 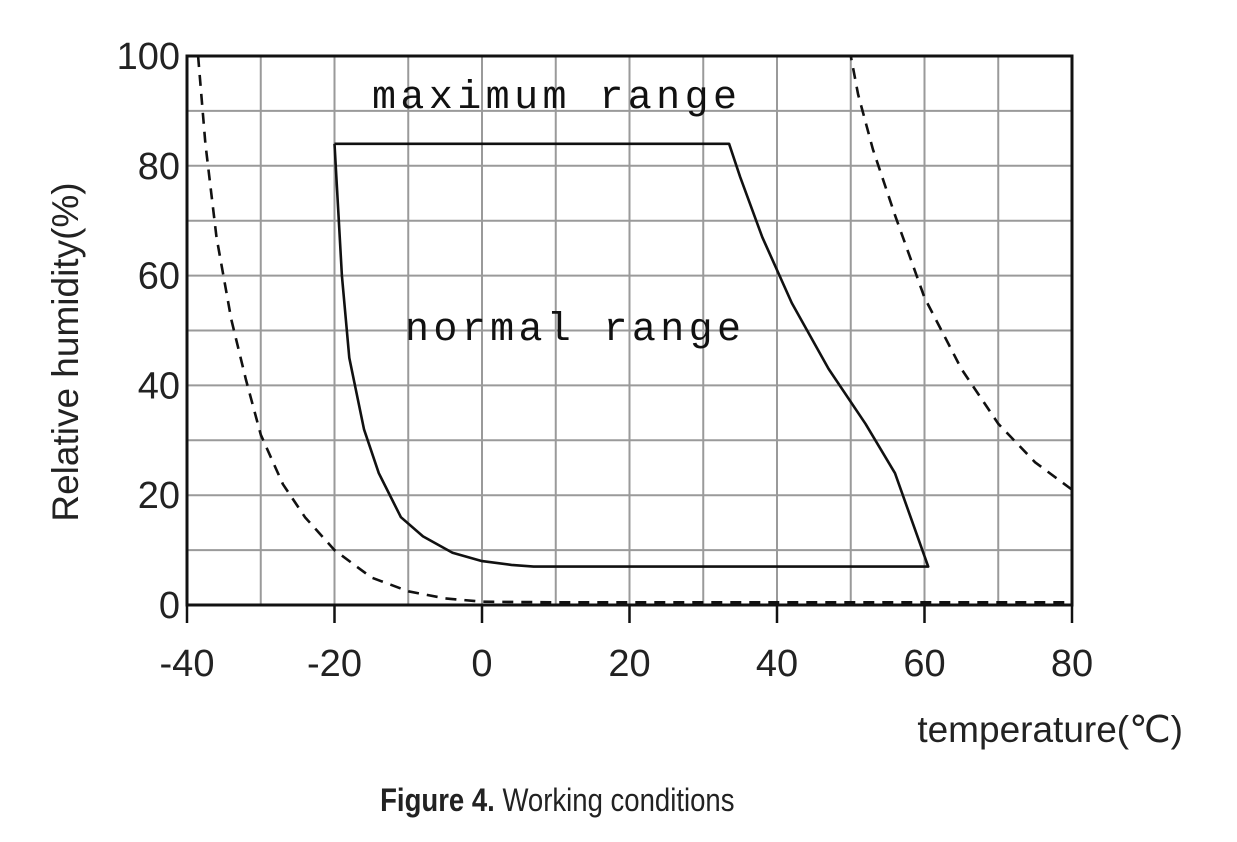 What do you see at coordinates (159, 277) in the screenshot?
I see `y-tick-label: 60` at bounding box center [159, 277].